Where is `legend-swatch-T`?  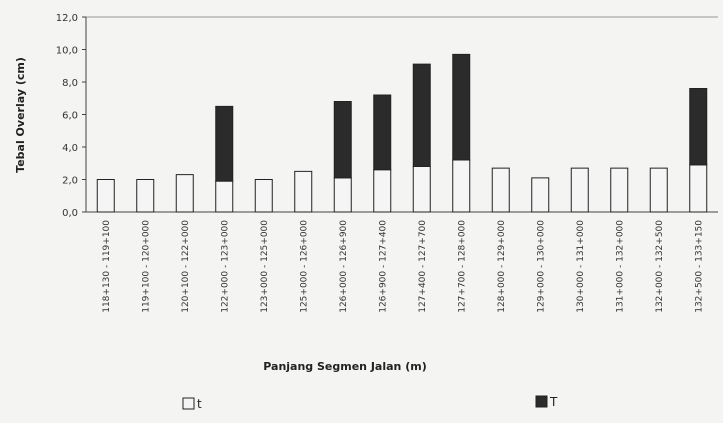 legend-swatch-T is located at coordinates (541, 401).